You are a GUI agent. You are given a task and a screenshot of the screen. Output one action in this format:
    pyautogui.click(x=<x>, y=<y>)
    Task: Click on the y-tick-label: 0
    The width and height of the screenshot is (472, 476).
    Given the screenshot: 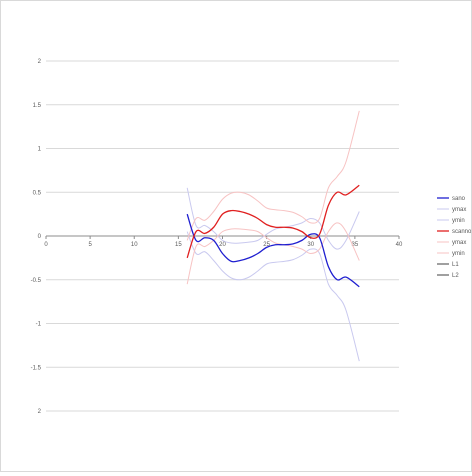 What is the action you would take?
    pyautogui.click(x=40, y=237)
    